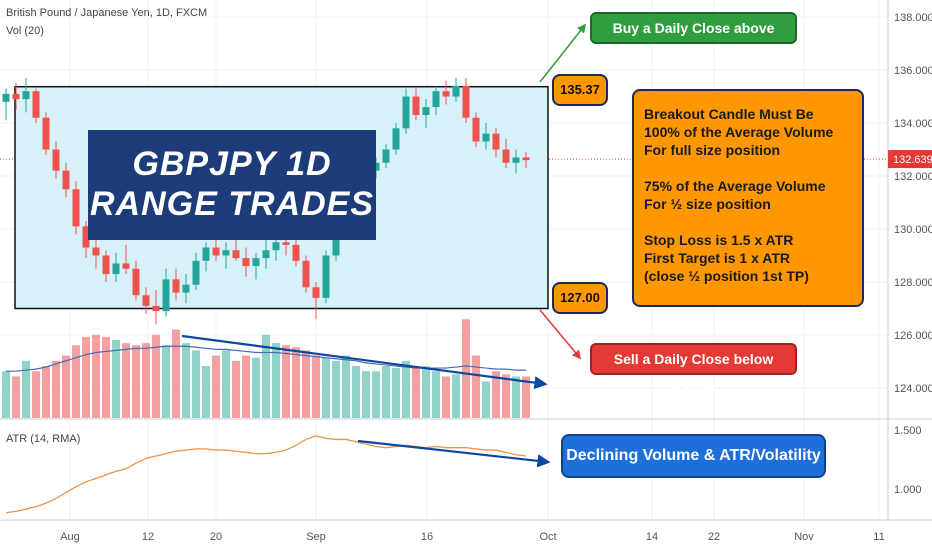 This screenshot has width=932, height=550. Describe the element at coordinates (719, 240) in the screenshot. I see `rules-line: Stop Loss is 1.5 x ATR` at that location.